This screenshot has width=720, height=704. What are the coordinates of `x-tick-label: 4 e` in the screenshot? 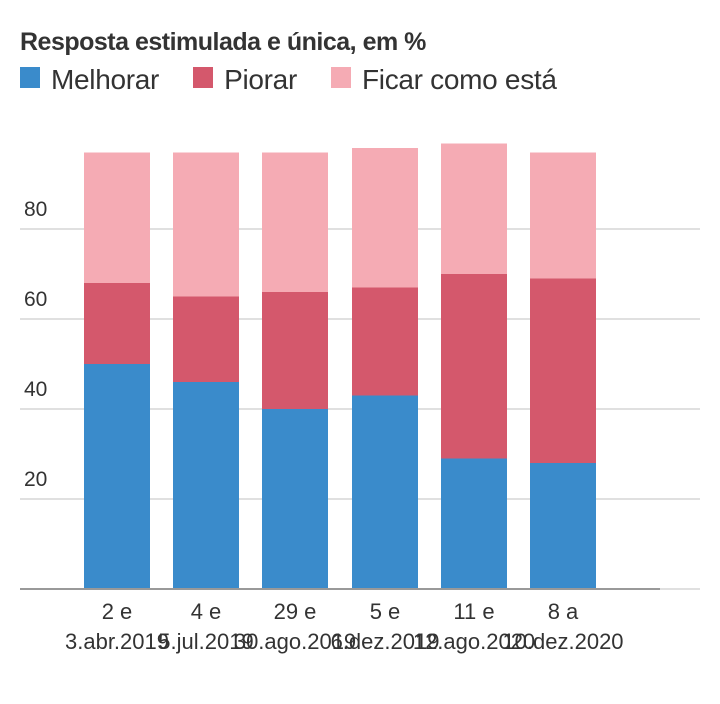 It's located at (206, 611).